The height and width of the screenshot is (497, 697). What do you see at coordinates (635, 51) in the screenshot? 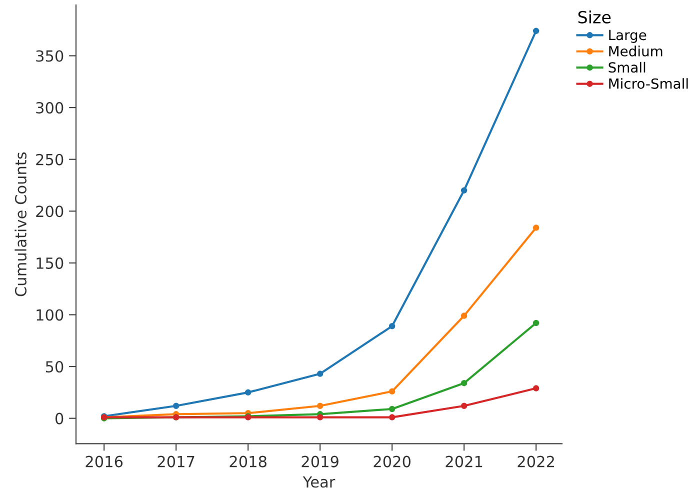
I see `legend-label: Medium` at bounding box center [635, 51].